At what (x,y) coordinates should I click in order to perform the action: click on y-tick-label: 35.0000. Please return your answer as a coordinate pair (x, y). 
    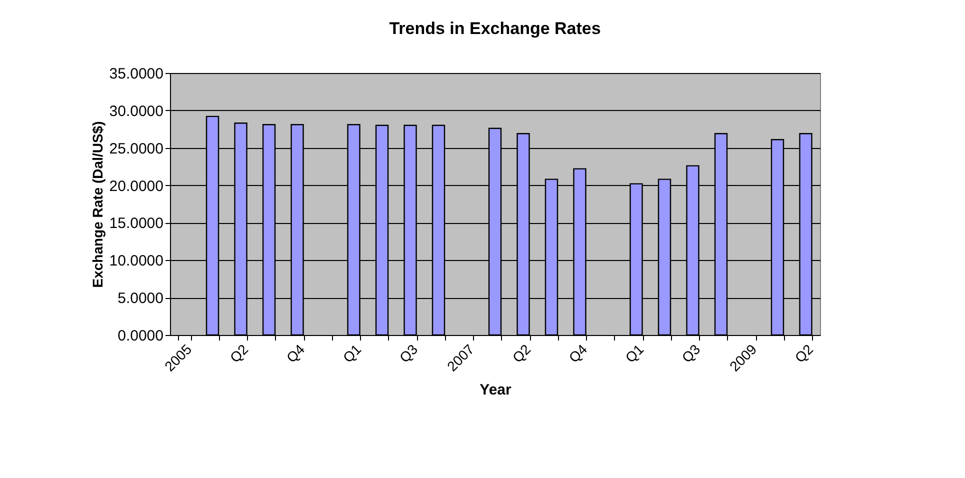
    Looking at the image, I should click on (136, 74).